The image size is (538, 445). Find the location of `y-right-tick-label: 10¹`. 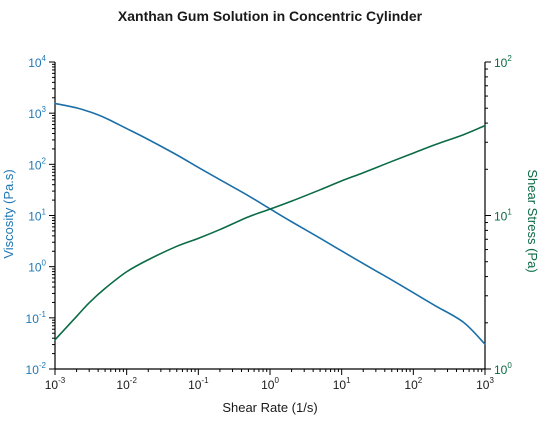

y-right-tick-label: 10¹ is located at coordinates (503, 216).